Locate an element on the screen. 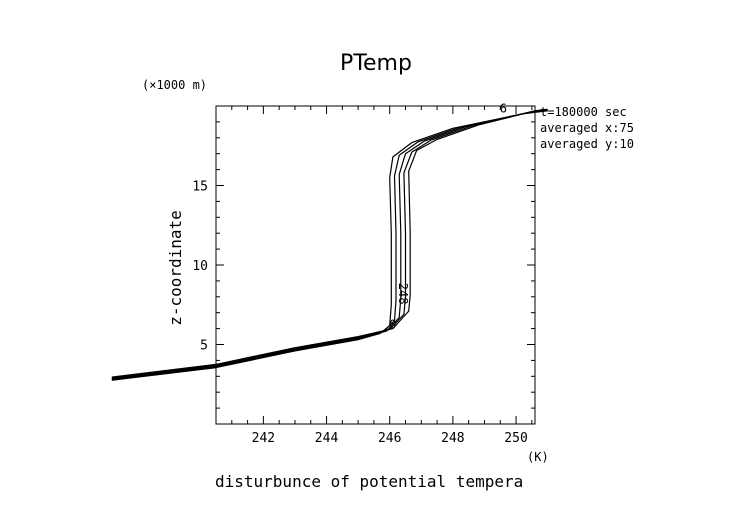 The image size is (752, 532). curve-label: 0 is located at coordinates (392, 325).